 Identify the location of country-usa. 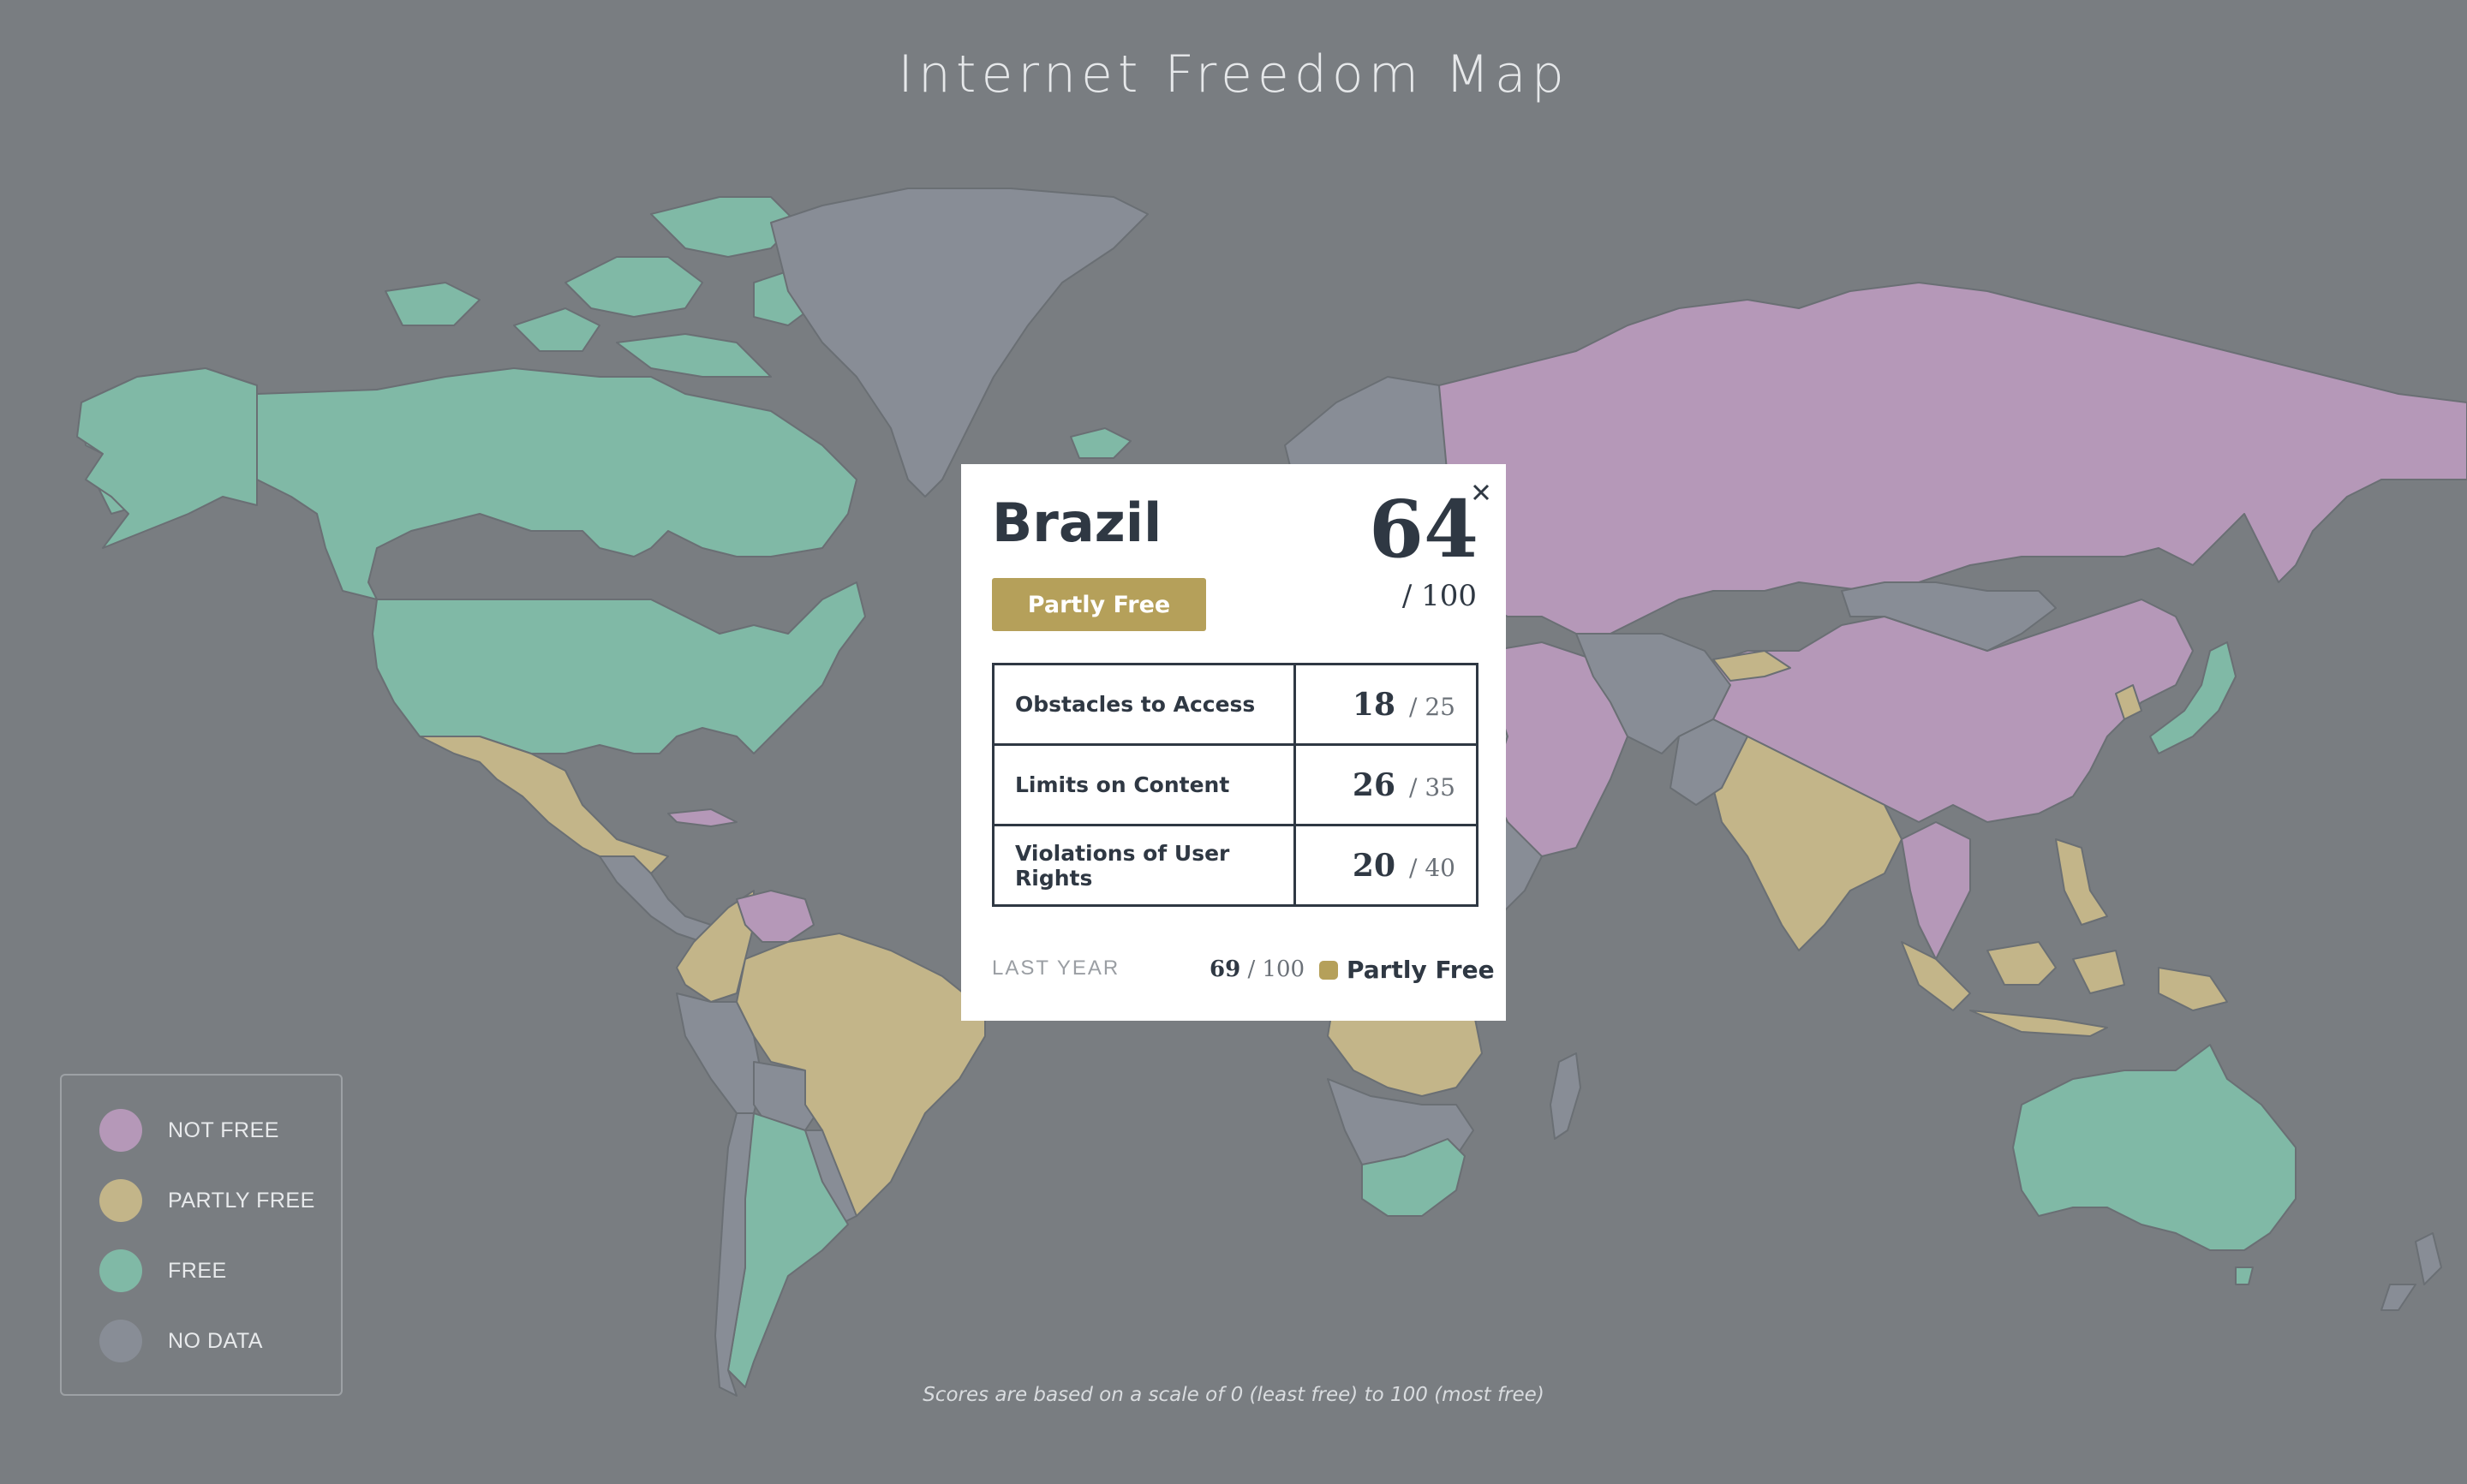
(619, 668).